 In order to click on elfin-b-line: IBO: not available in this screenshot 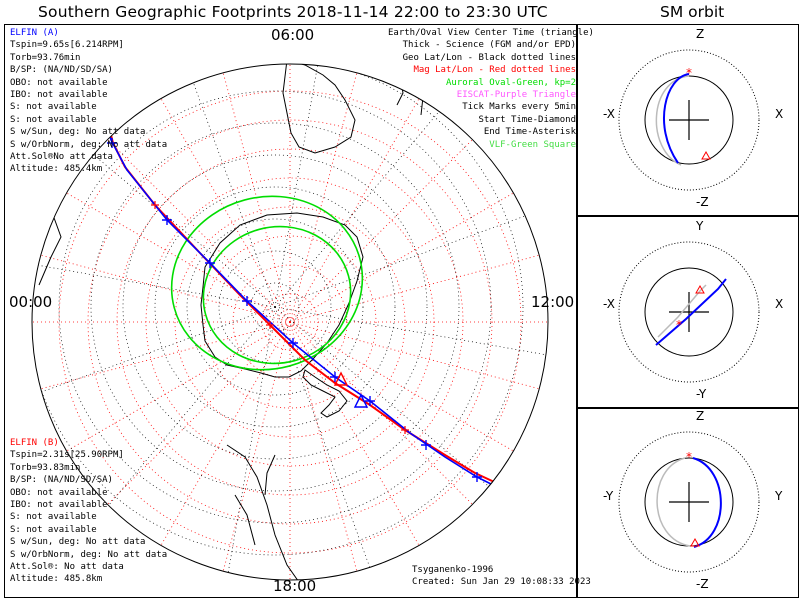, I will do `click(59, 505)`.